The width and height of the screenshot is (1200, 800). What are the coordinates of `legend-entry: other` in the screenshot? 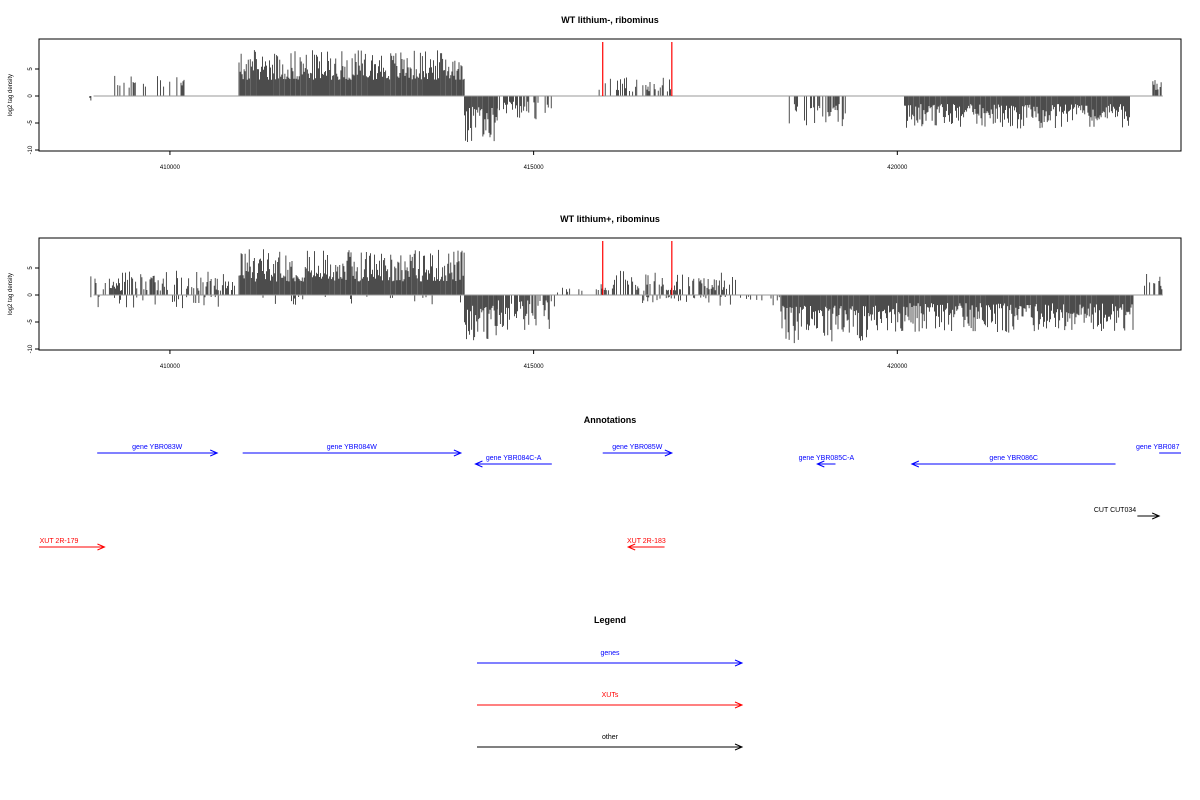 It's located at (610, 742).